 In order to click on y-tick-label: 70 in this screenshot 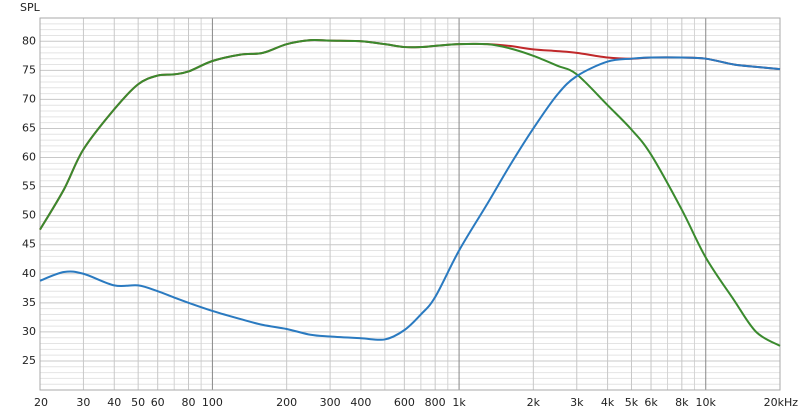, I will do `click(29, 98)`.